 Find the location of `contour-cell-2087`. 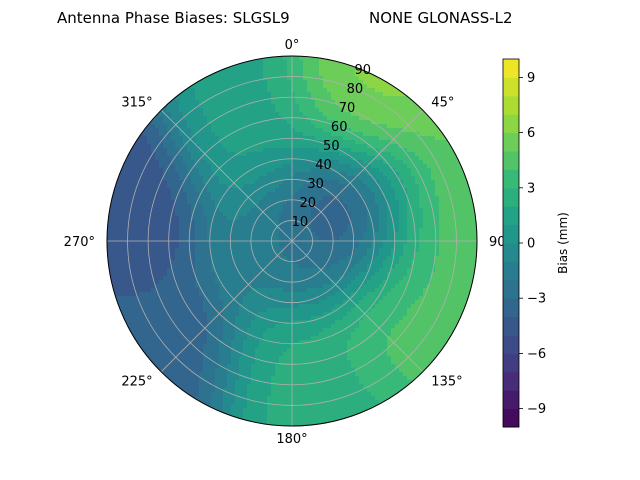

contour-cell-2087 is located at coordinates (149, 182).